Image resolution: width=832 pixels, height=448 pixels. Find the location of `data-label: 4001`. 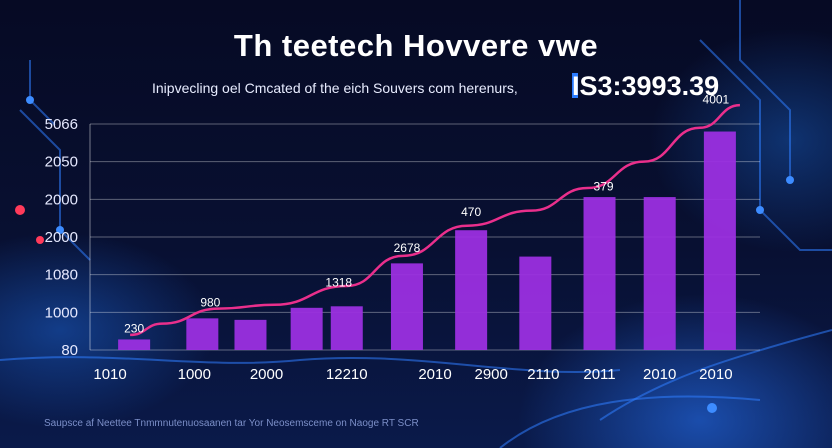

data-label: 4001 is located at coordinates (716, 100).